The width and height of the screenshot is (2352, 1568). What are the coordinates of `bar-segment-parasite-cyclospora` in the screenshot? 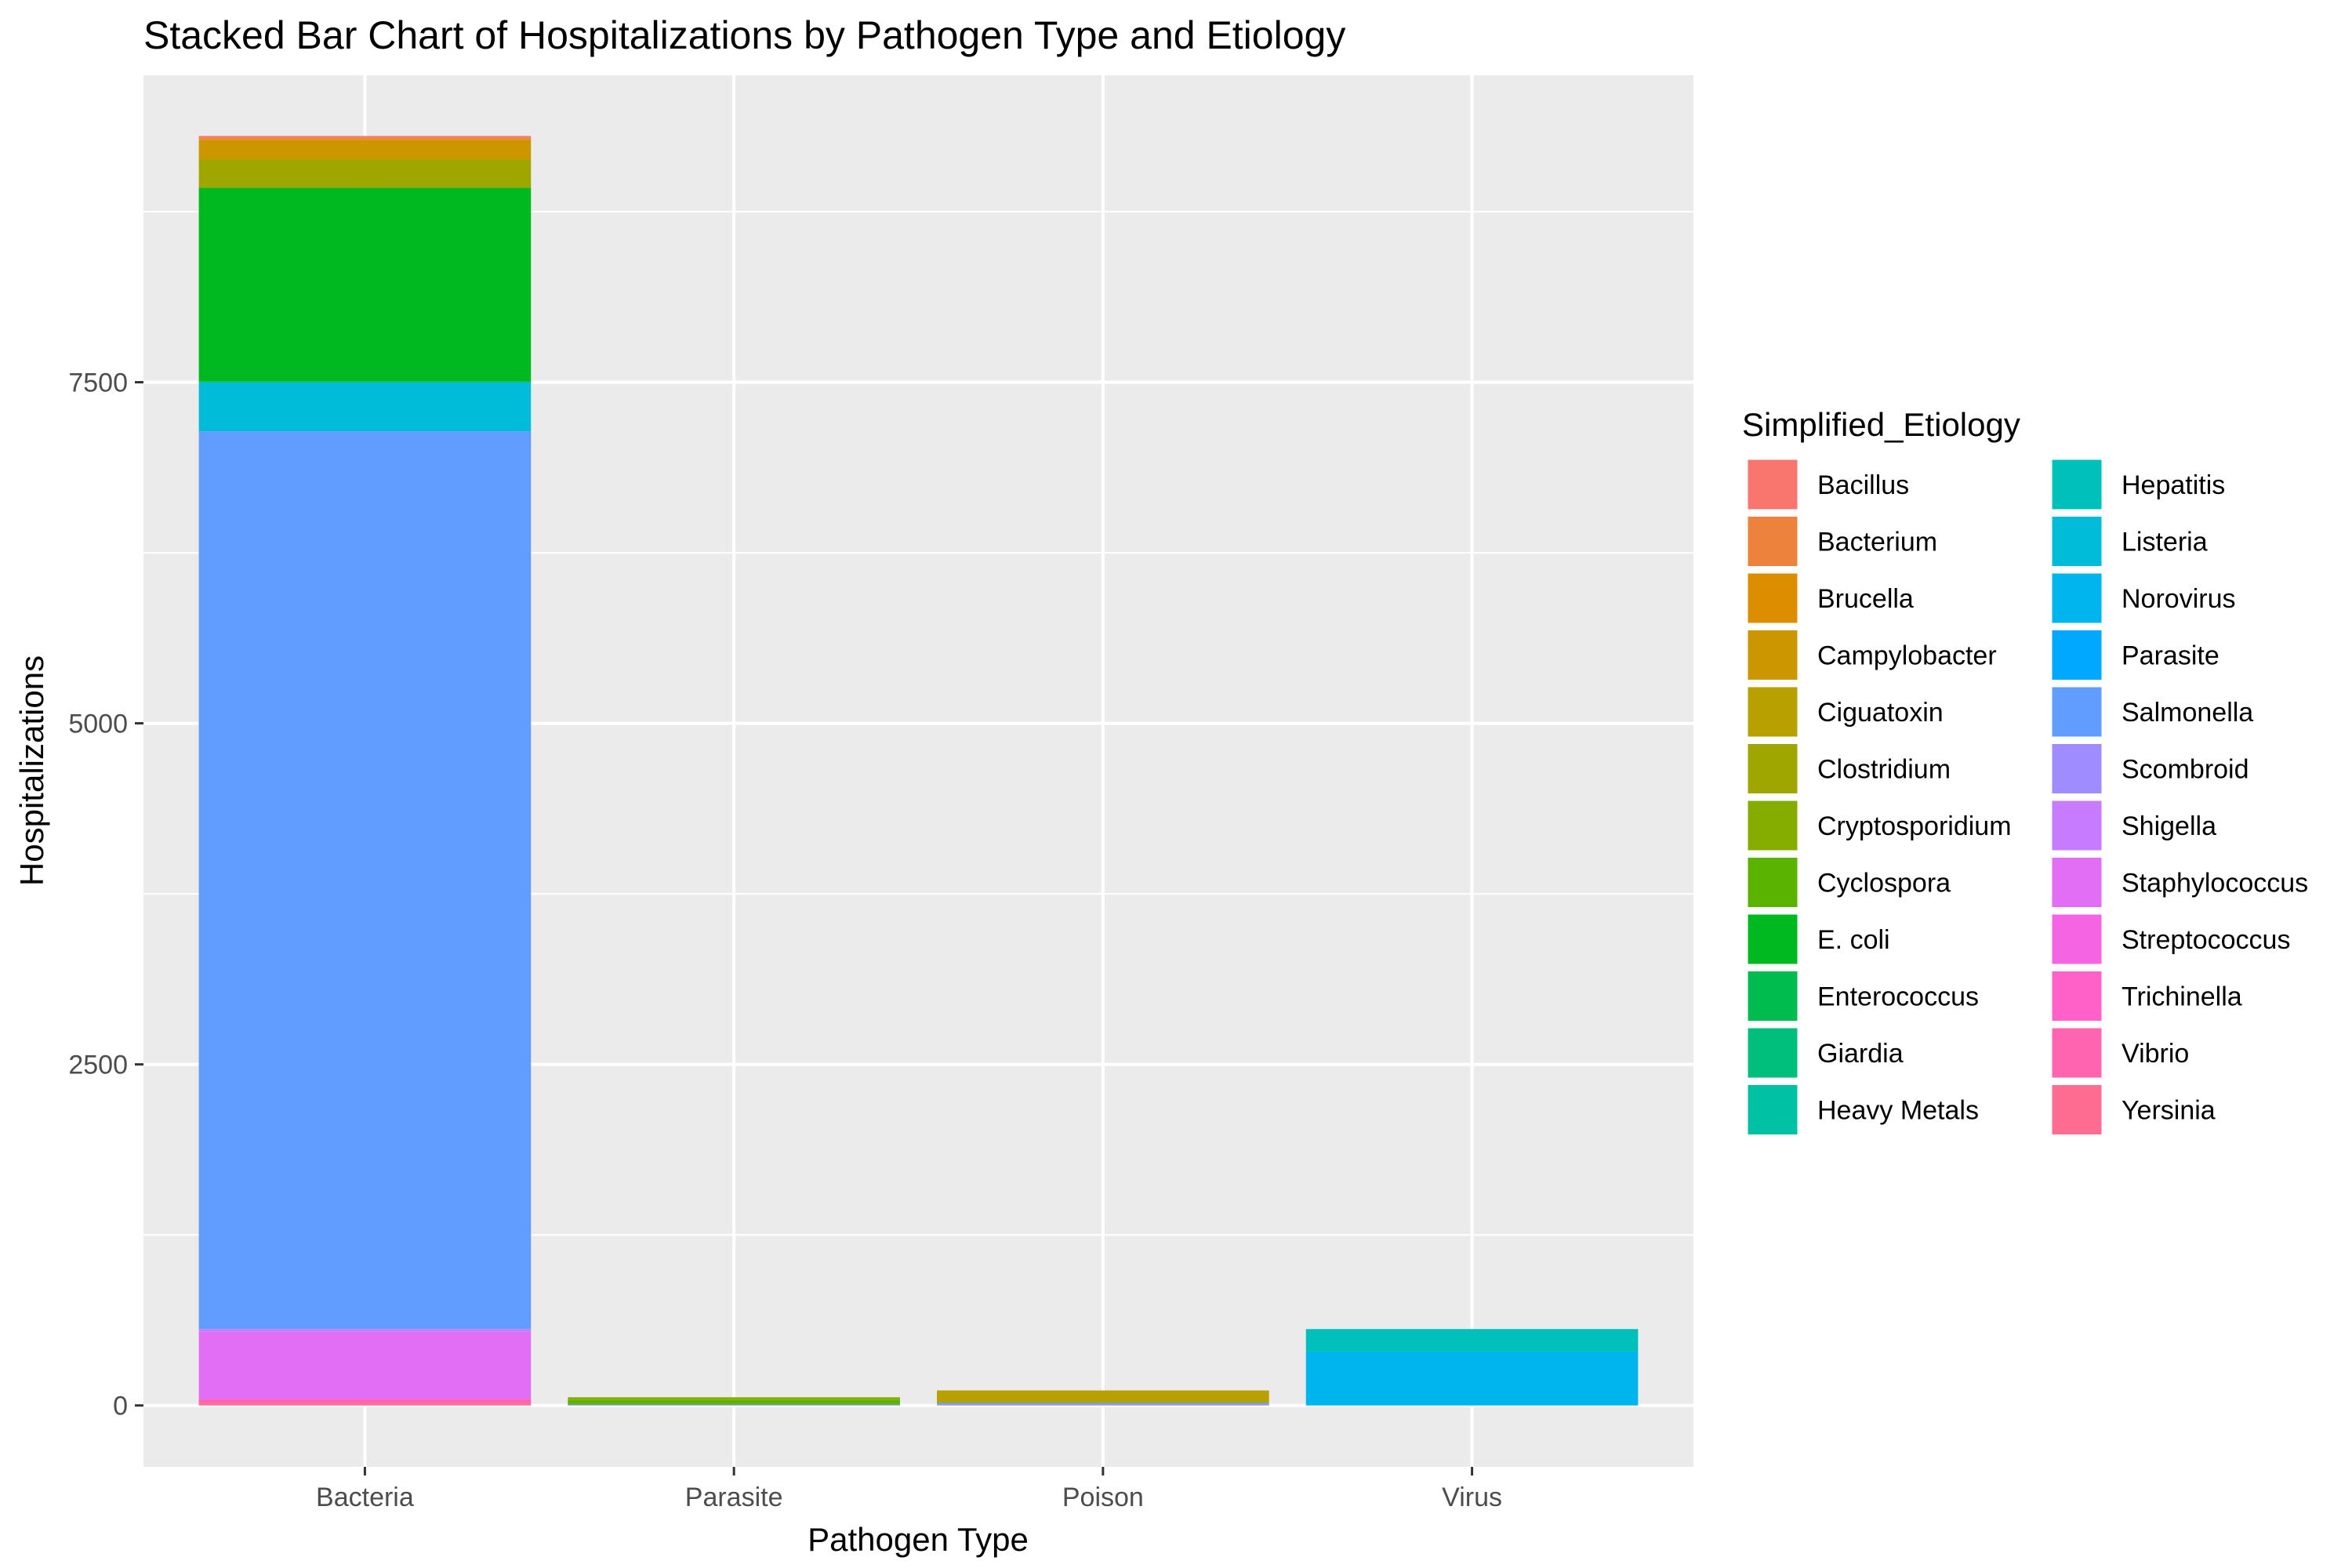 It's located at (734, 1401).